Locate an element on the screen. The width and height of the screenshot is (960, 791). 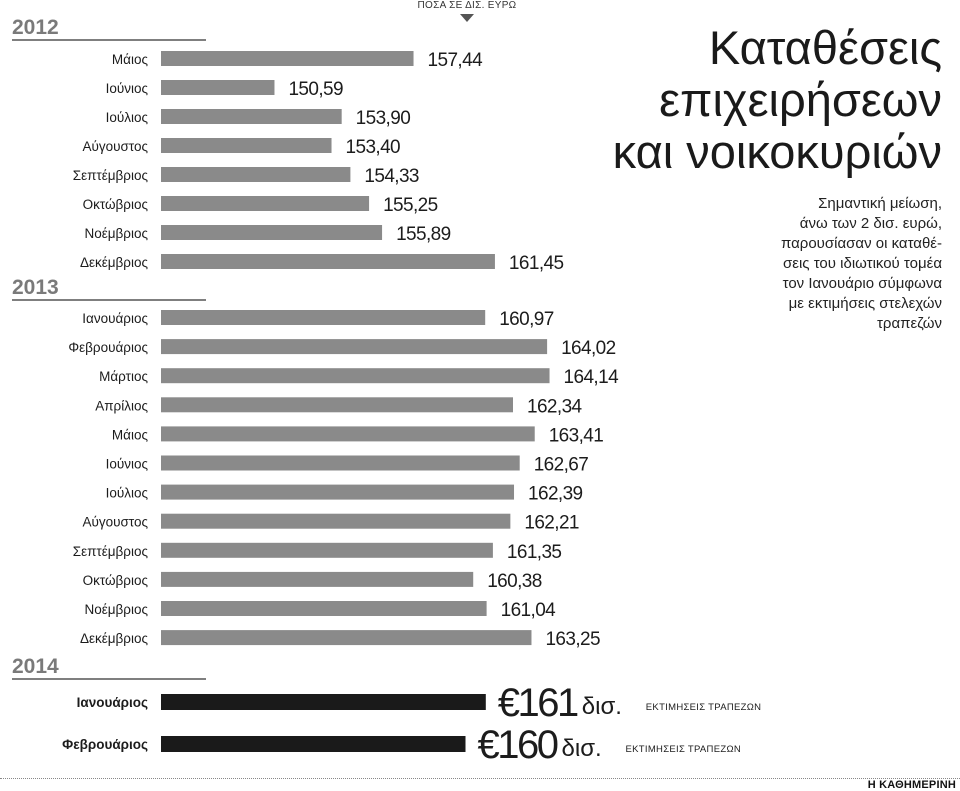
value-label: 160,97 is located at coordinates (526, 319).